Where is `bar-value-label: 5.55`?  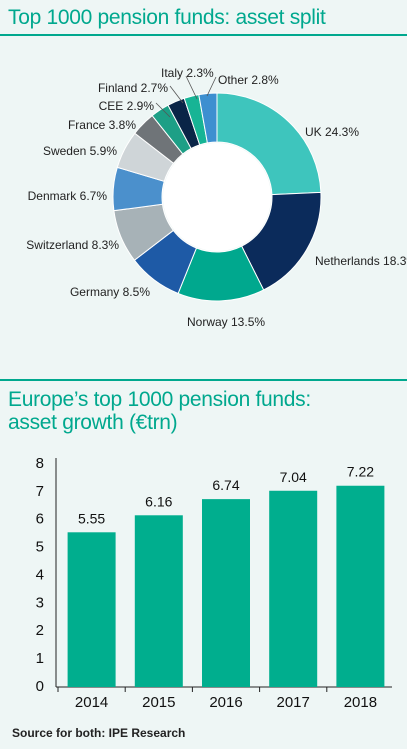 bar-value-label: 5.55 is located at coordinates (91, 518).